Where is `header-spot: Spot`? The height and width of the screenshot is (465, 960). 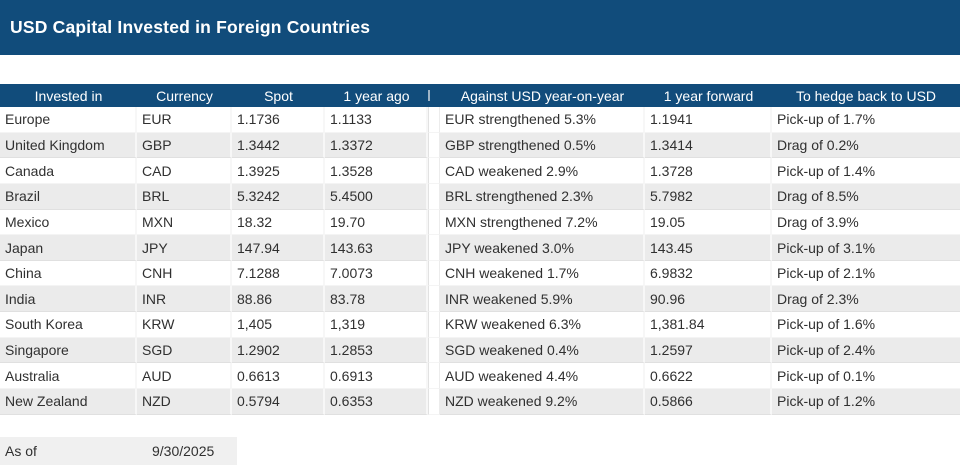
header-spot: Spot is located at coordinates (278, 95).